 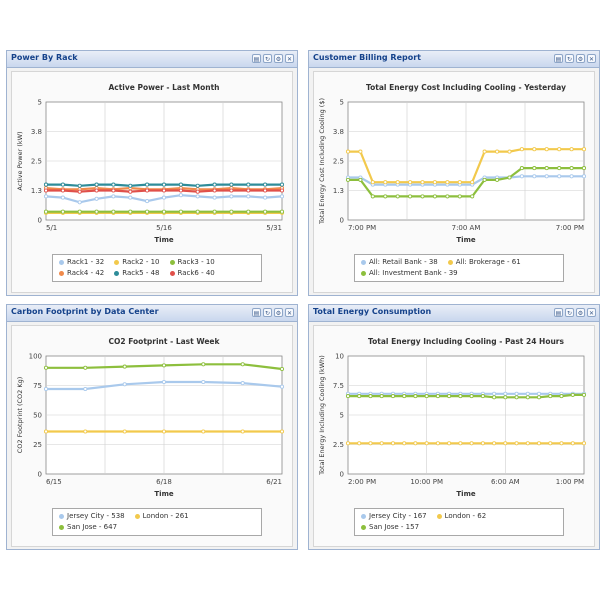 What do you see at coordinates (394, 516) in the screenshot?
I see `legend-item: Jersey City - 167` at bounding box center [394, 516].